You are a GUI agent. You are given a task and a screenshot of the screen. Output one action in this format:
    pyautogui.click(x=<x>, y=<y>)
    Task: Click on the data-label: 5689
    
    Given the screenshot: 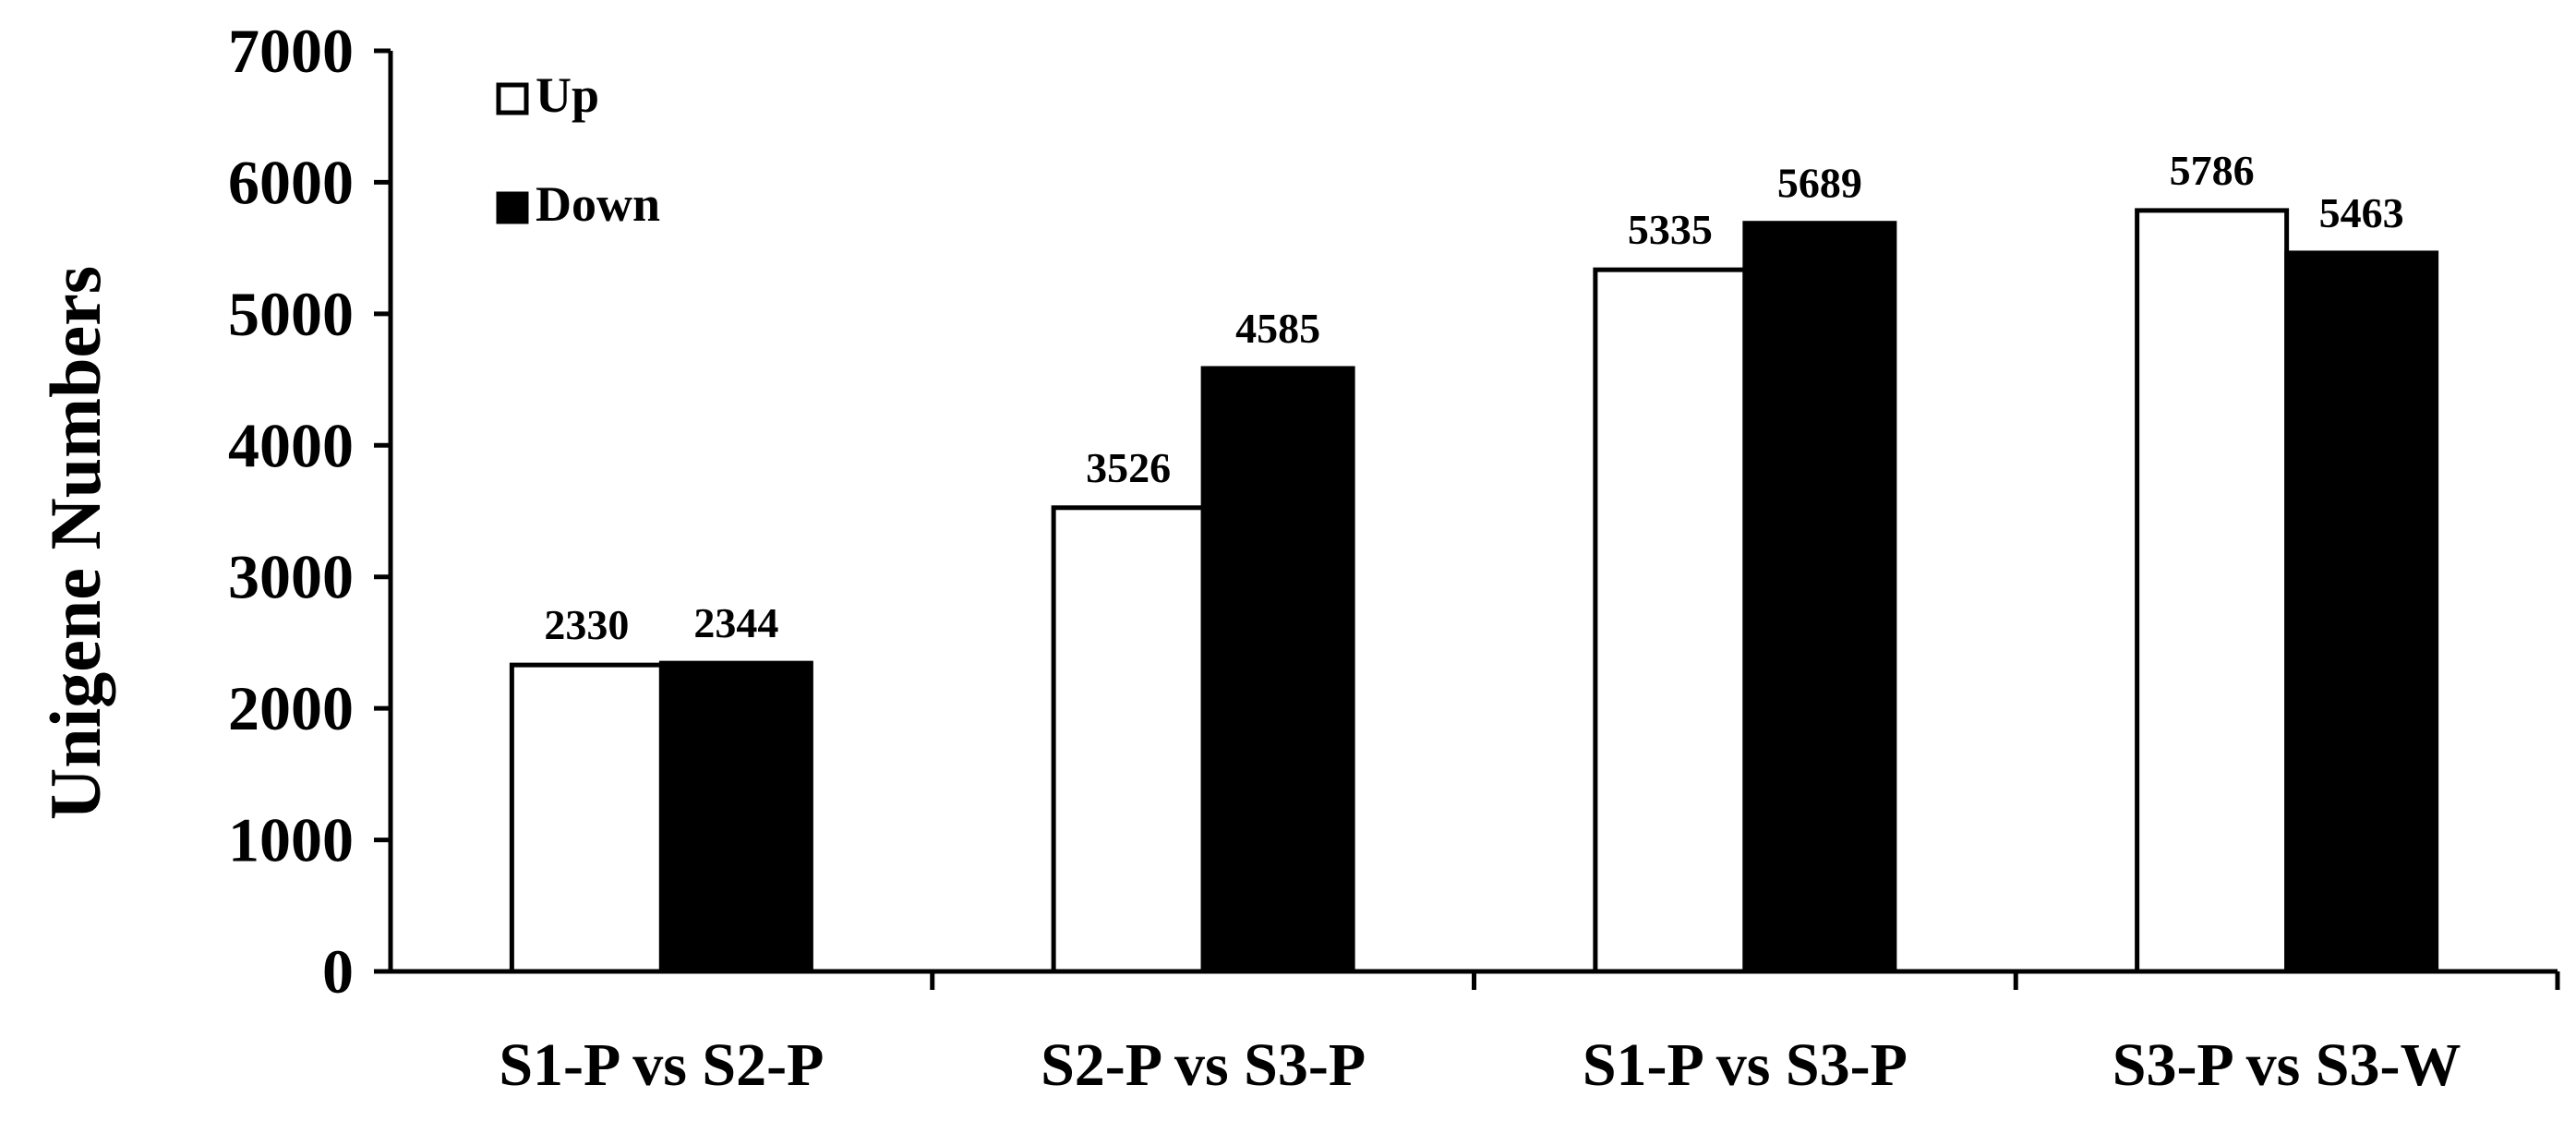 What is the action you would take?
    pyautogui.click(x=1819, y=183)
    